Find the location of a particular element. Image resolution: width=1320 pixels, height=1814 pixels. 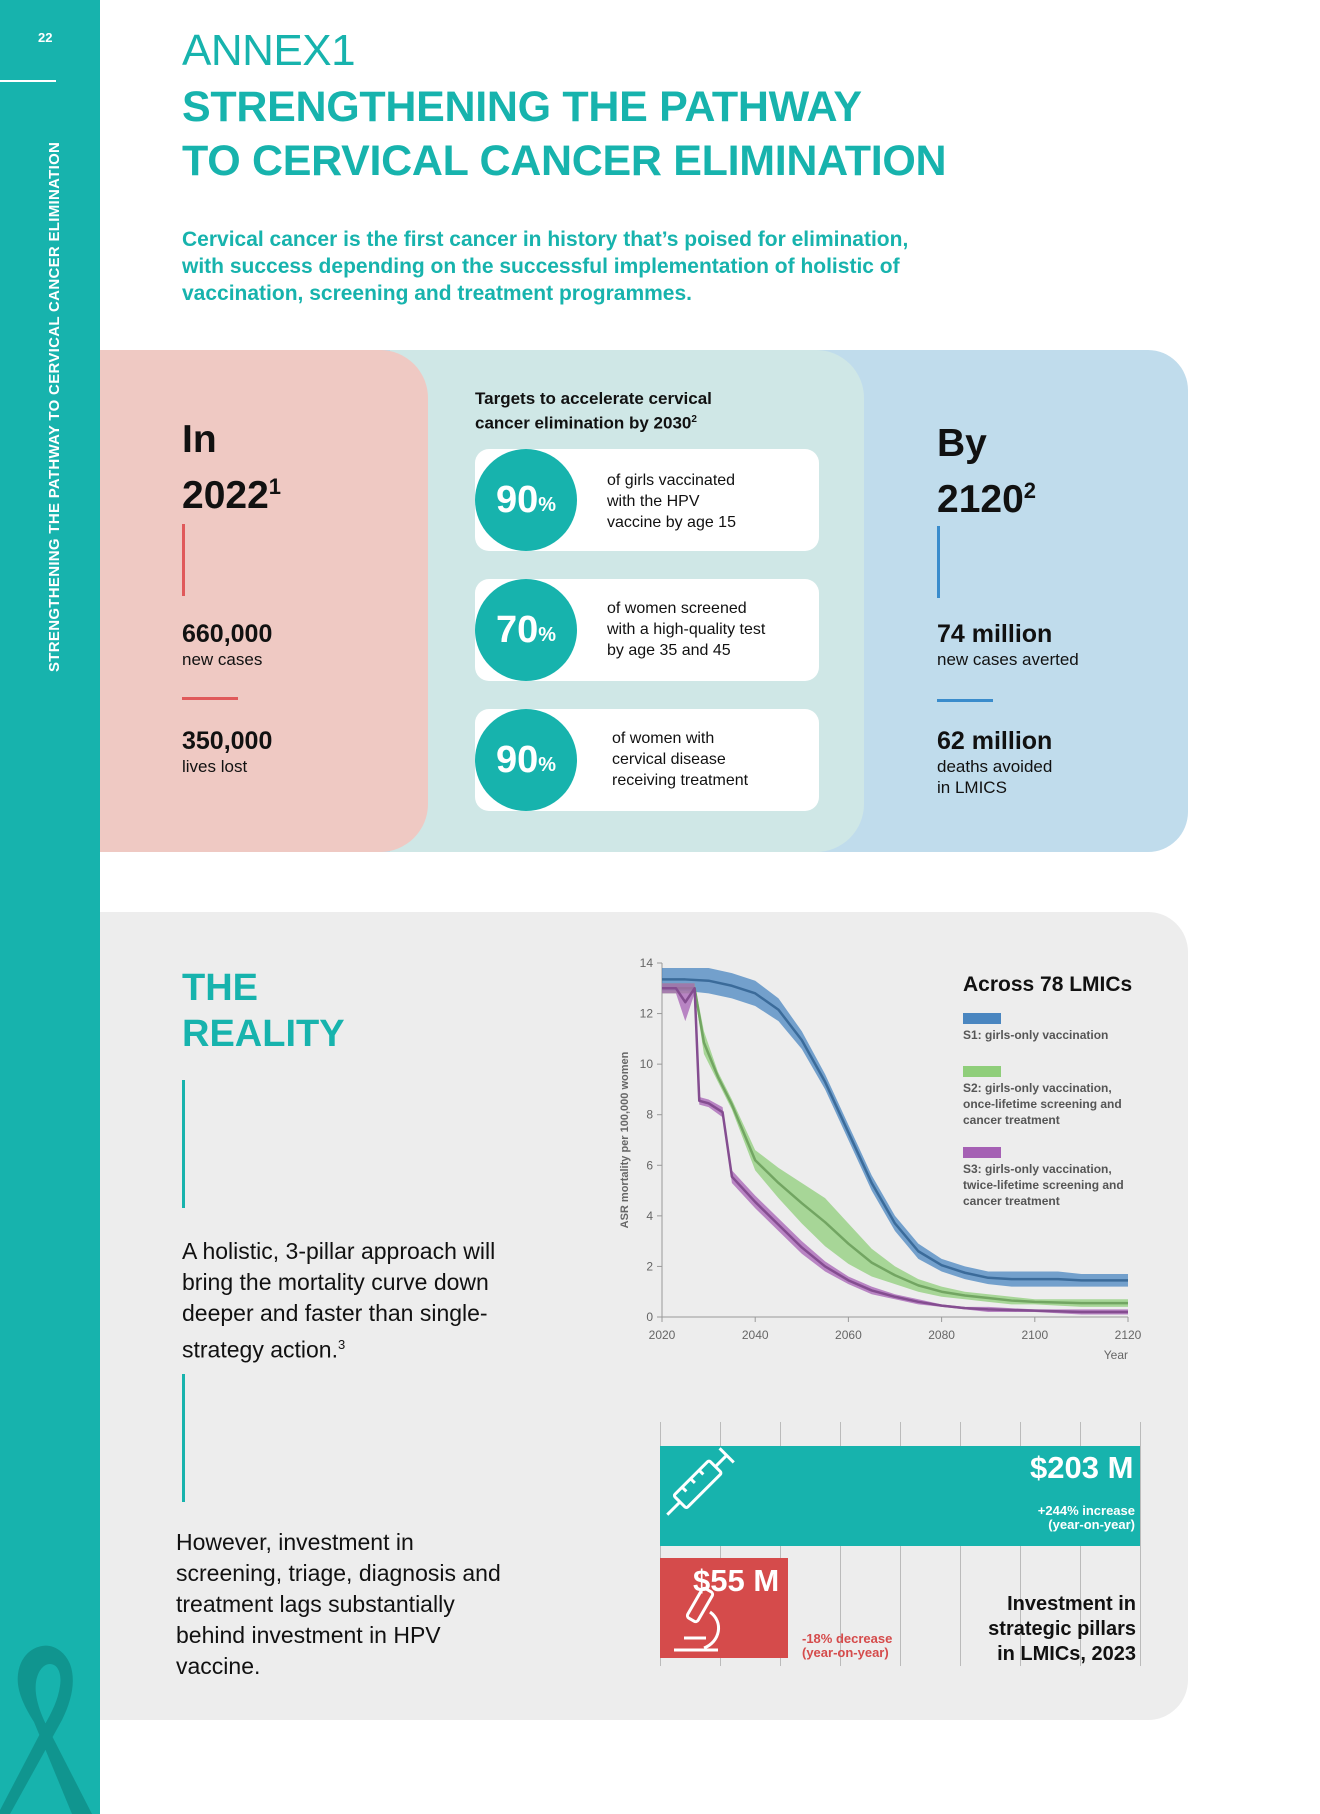

syringe-handle is located at coordinates (726, 1455).